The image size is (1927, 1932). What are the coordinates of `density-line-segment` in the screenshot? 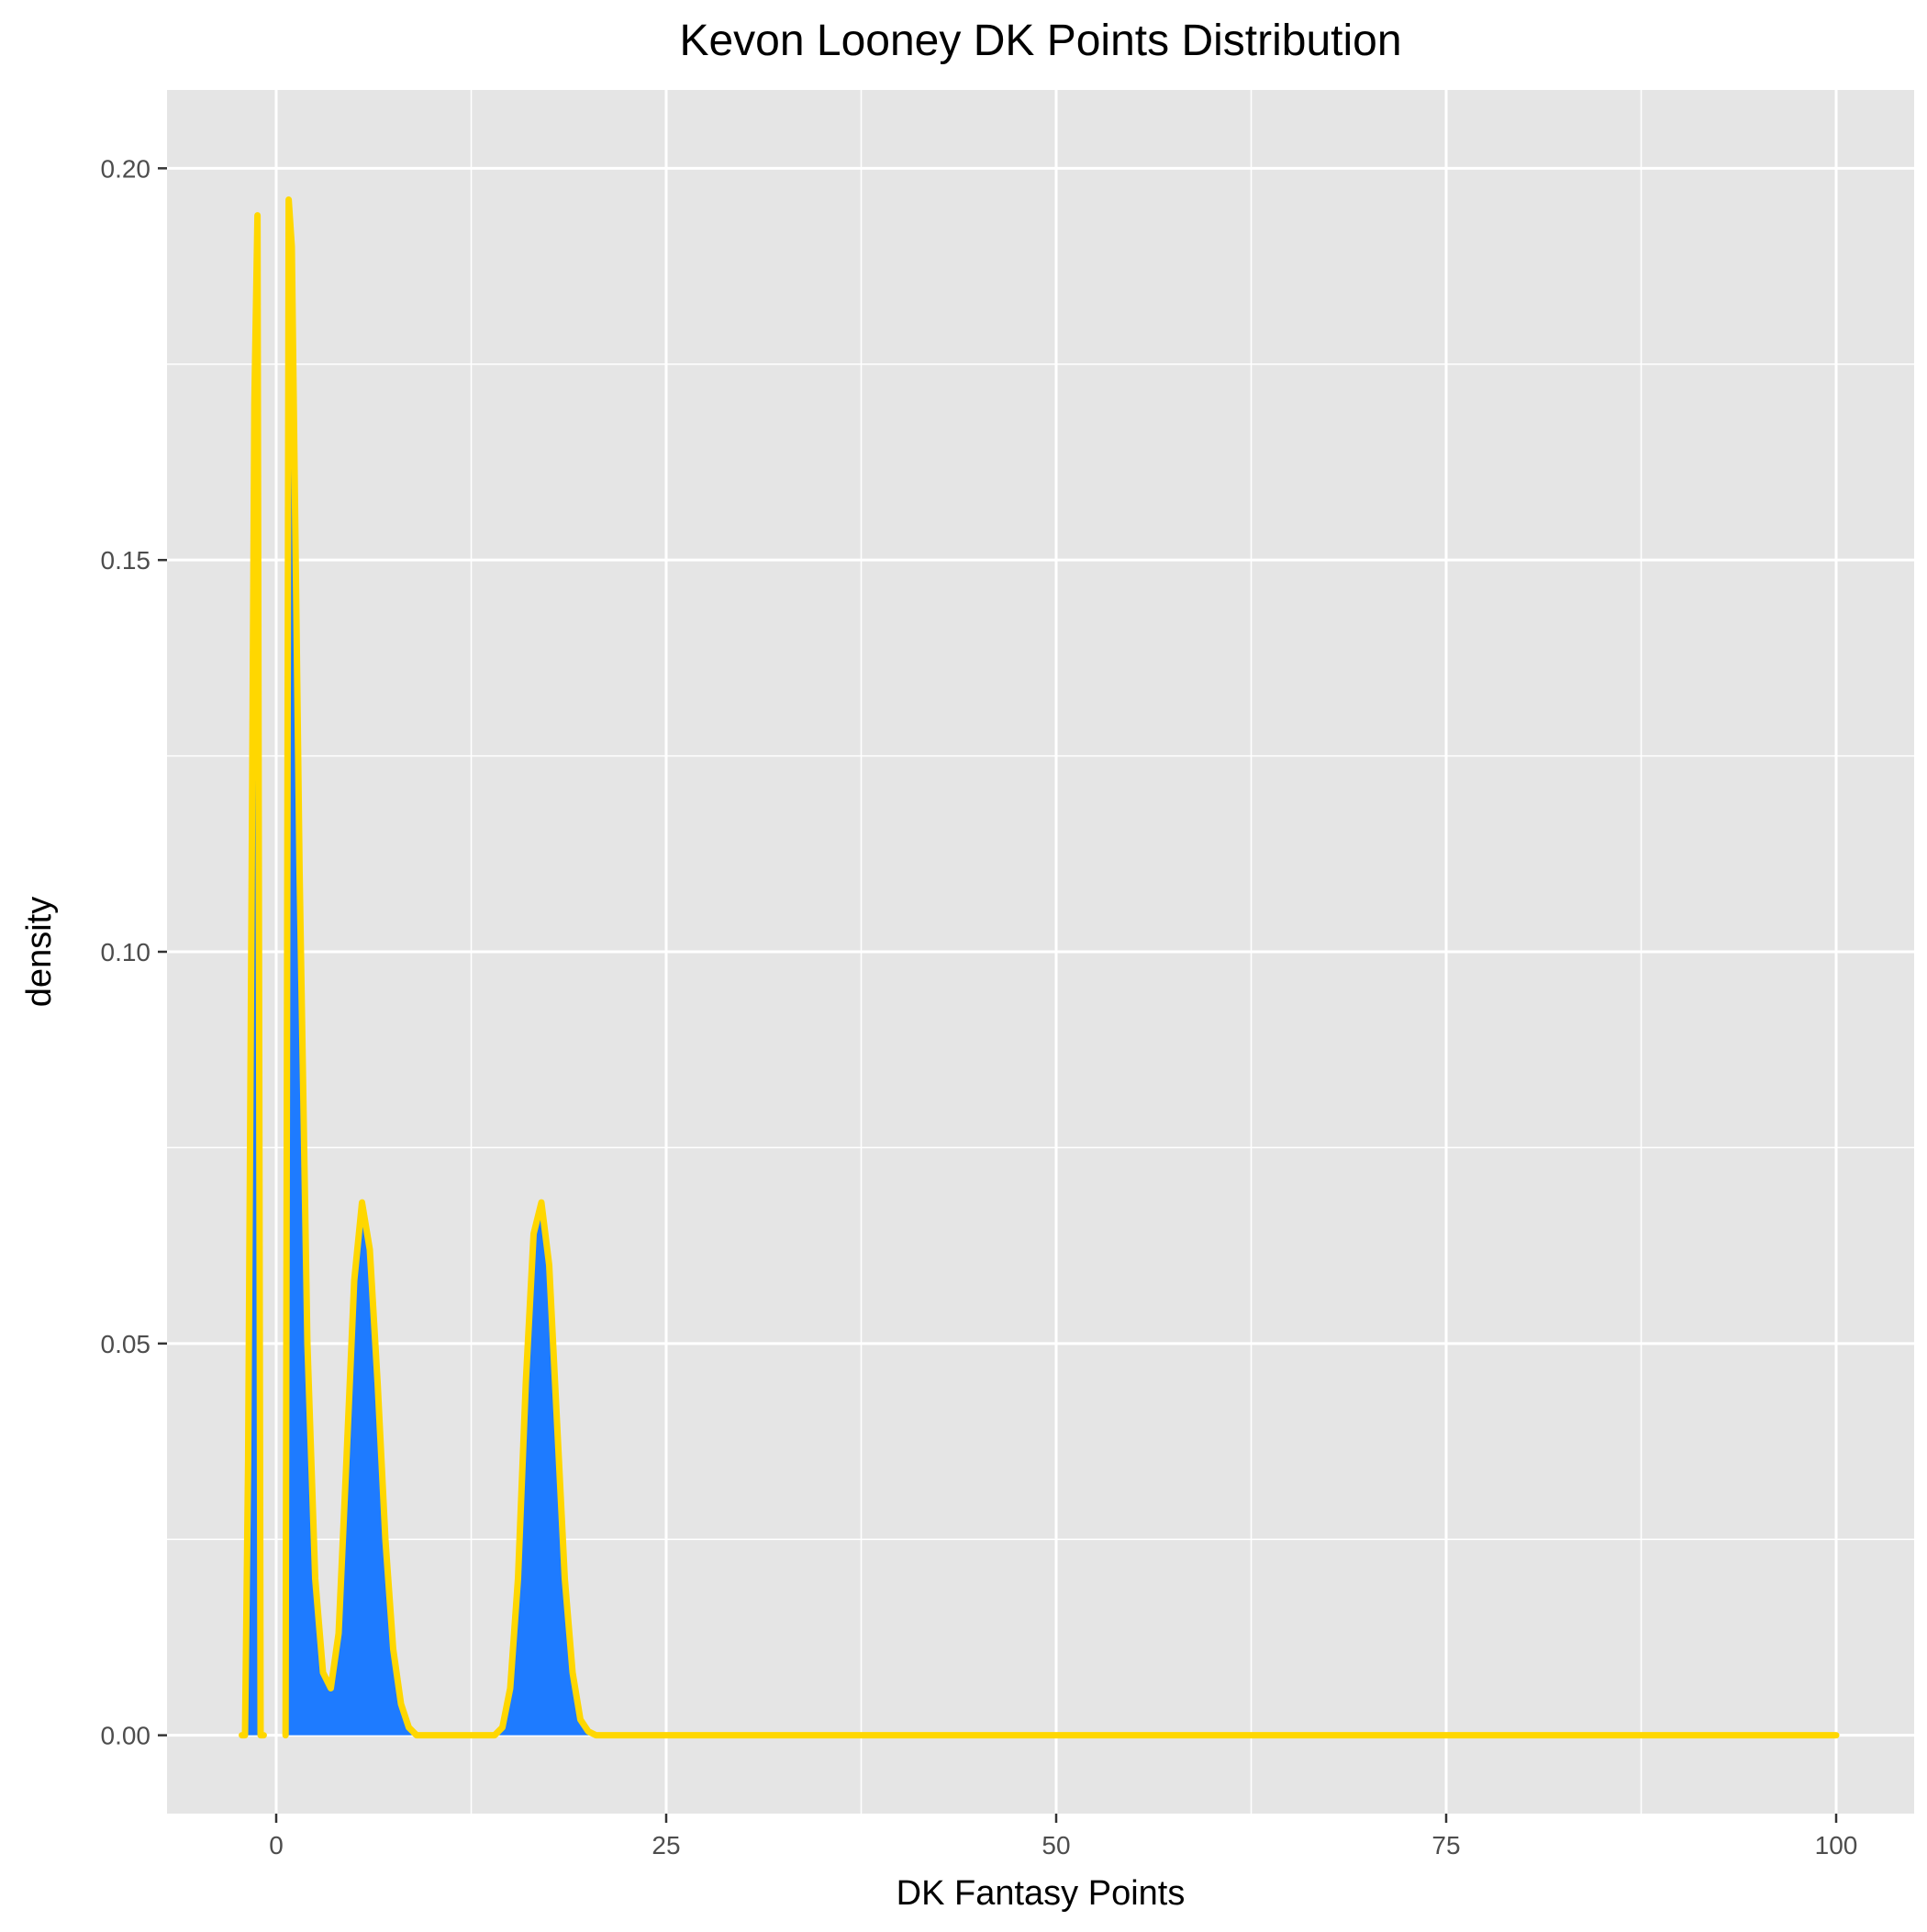 It's located at (253, 975).